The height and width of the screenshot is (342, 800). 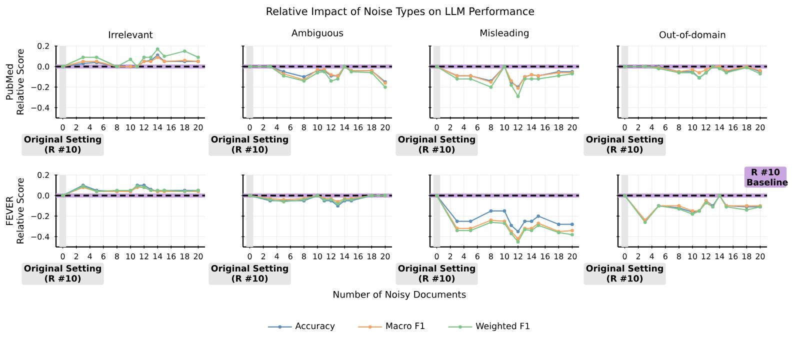 I want to click on legend-label: Weighted F1, so click(x=503, y=326).